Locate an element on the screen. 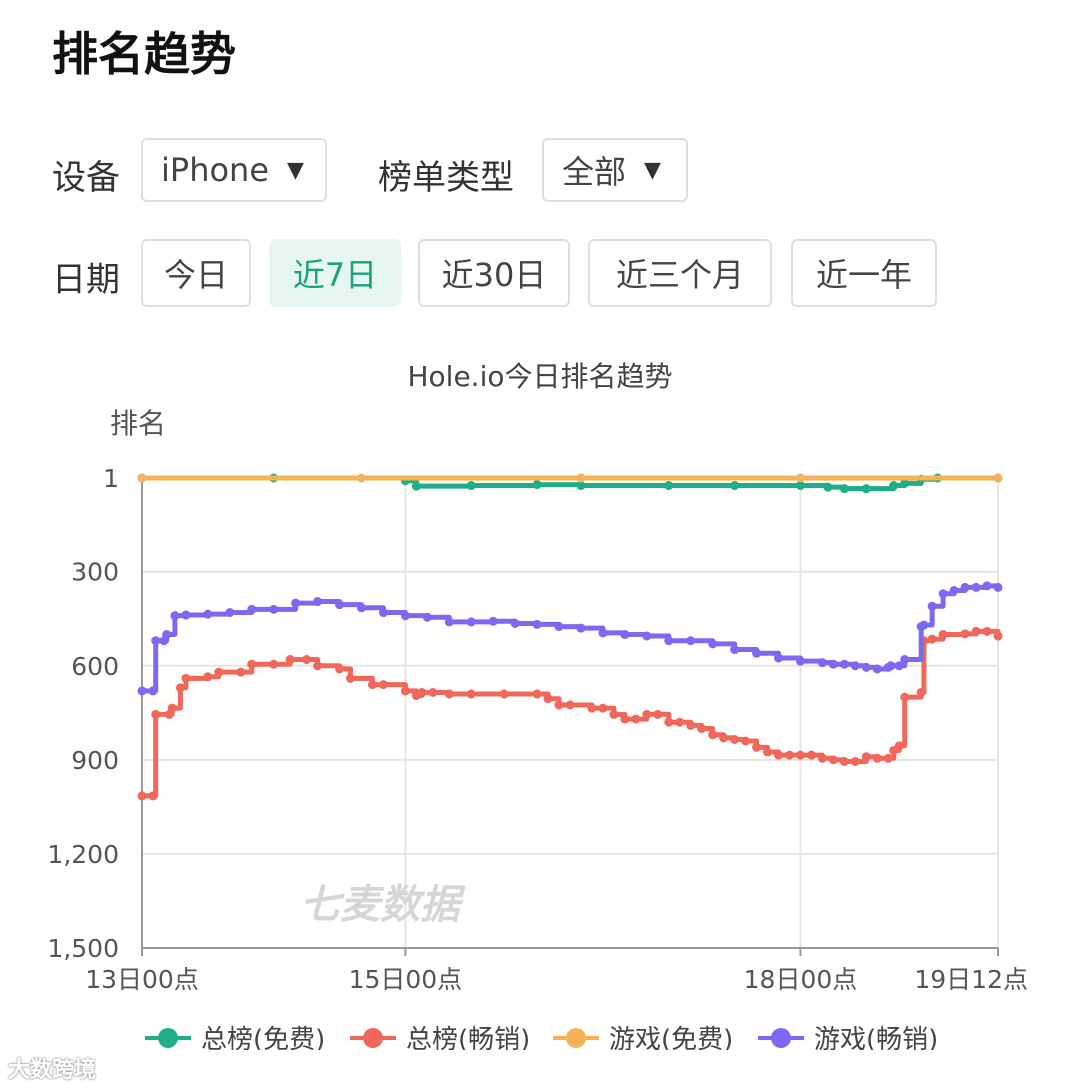  date-option-today: 今日 is located at coordinates (196, 273).